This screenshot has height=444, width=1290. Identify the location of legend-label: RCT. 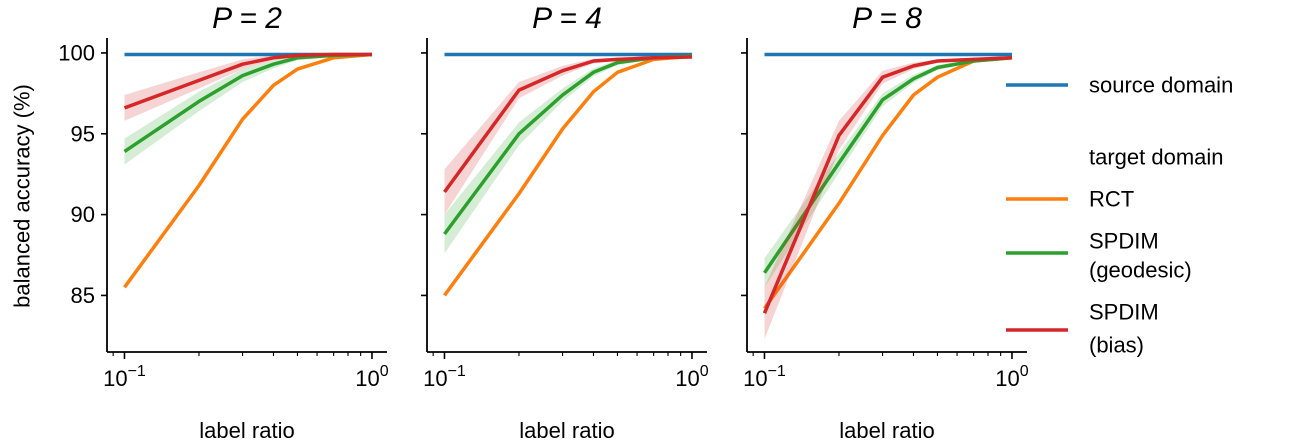
(1111, 199).